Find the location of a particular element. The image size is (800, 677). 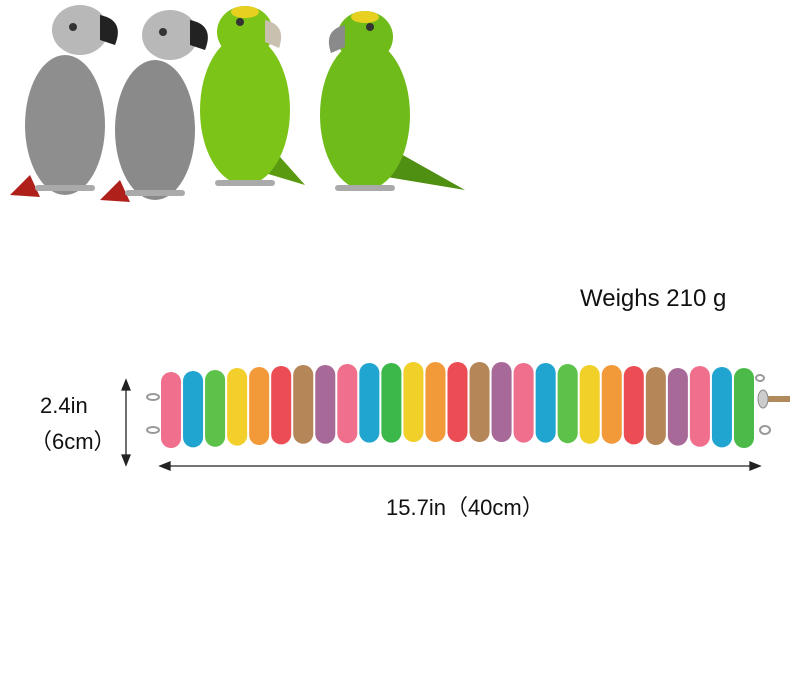

width-arrow is located at coordinates (460, 466).